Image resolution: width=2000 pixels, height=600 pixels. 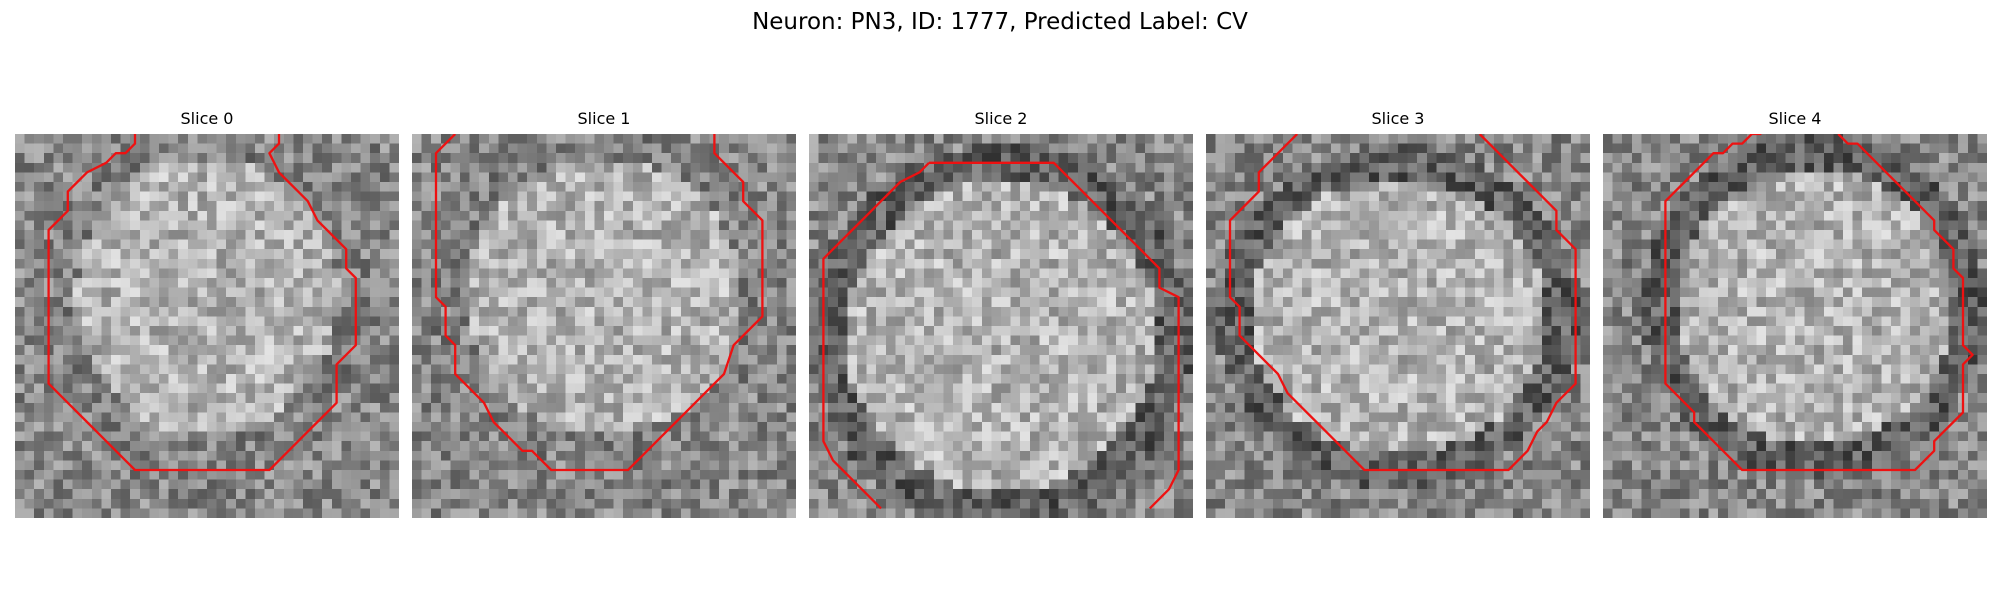 What do you see at coordinates (1398, 118) in the screenshot?
I see `slice-title: Slice 3` at bounding box center [1398, 118].